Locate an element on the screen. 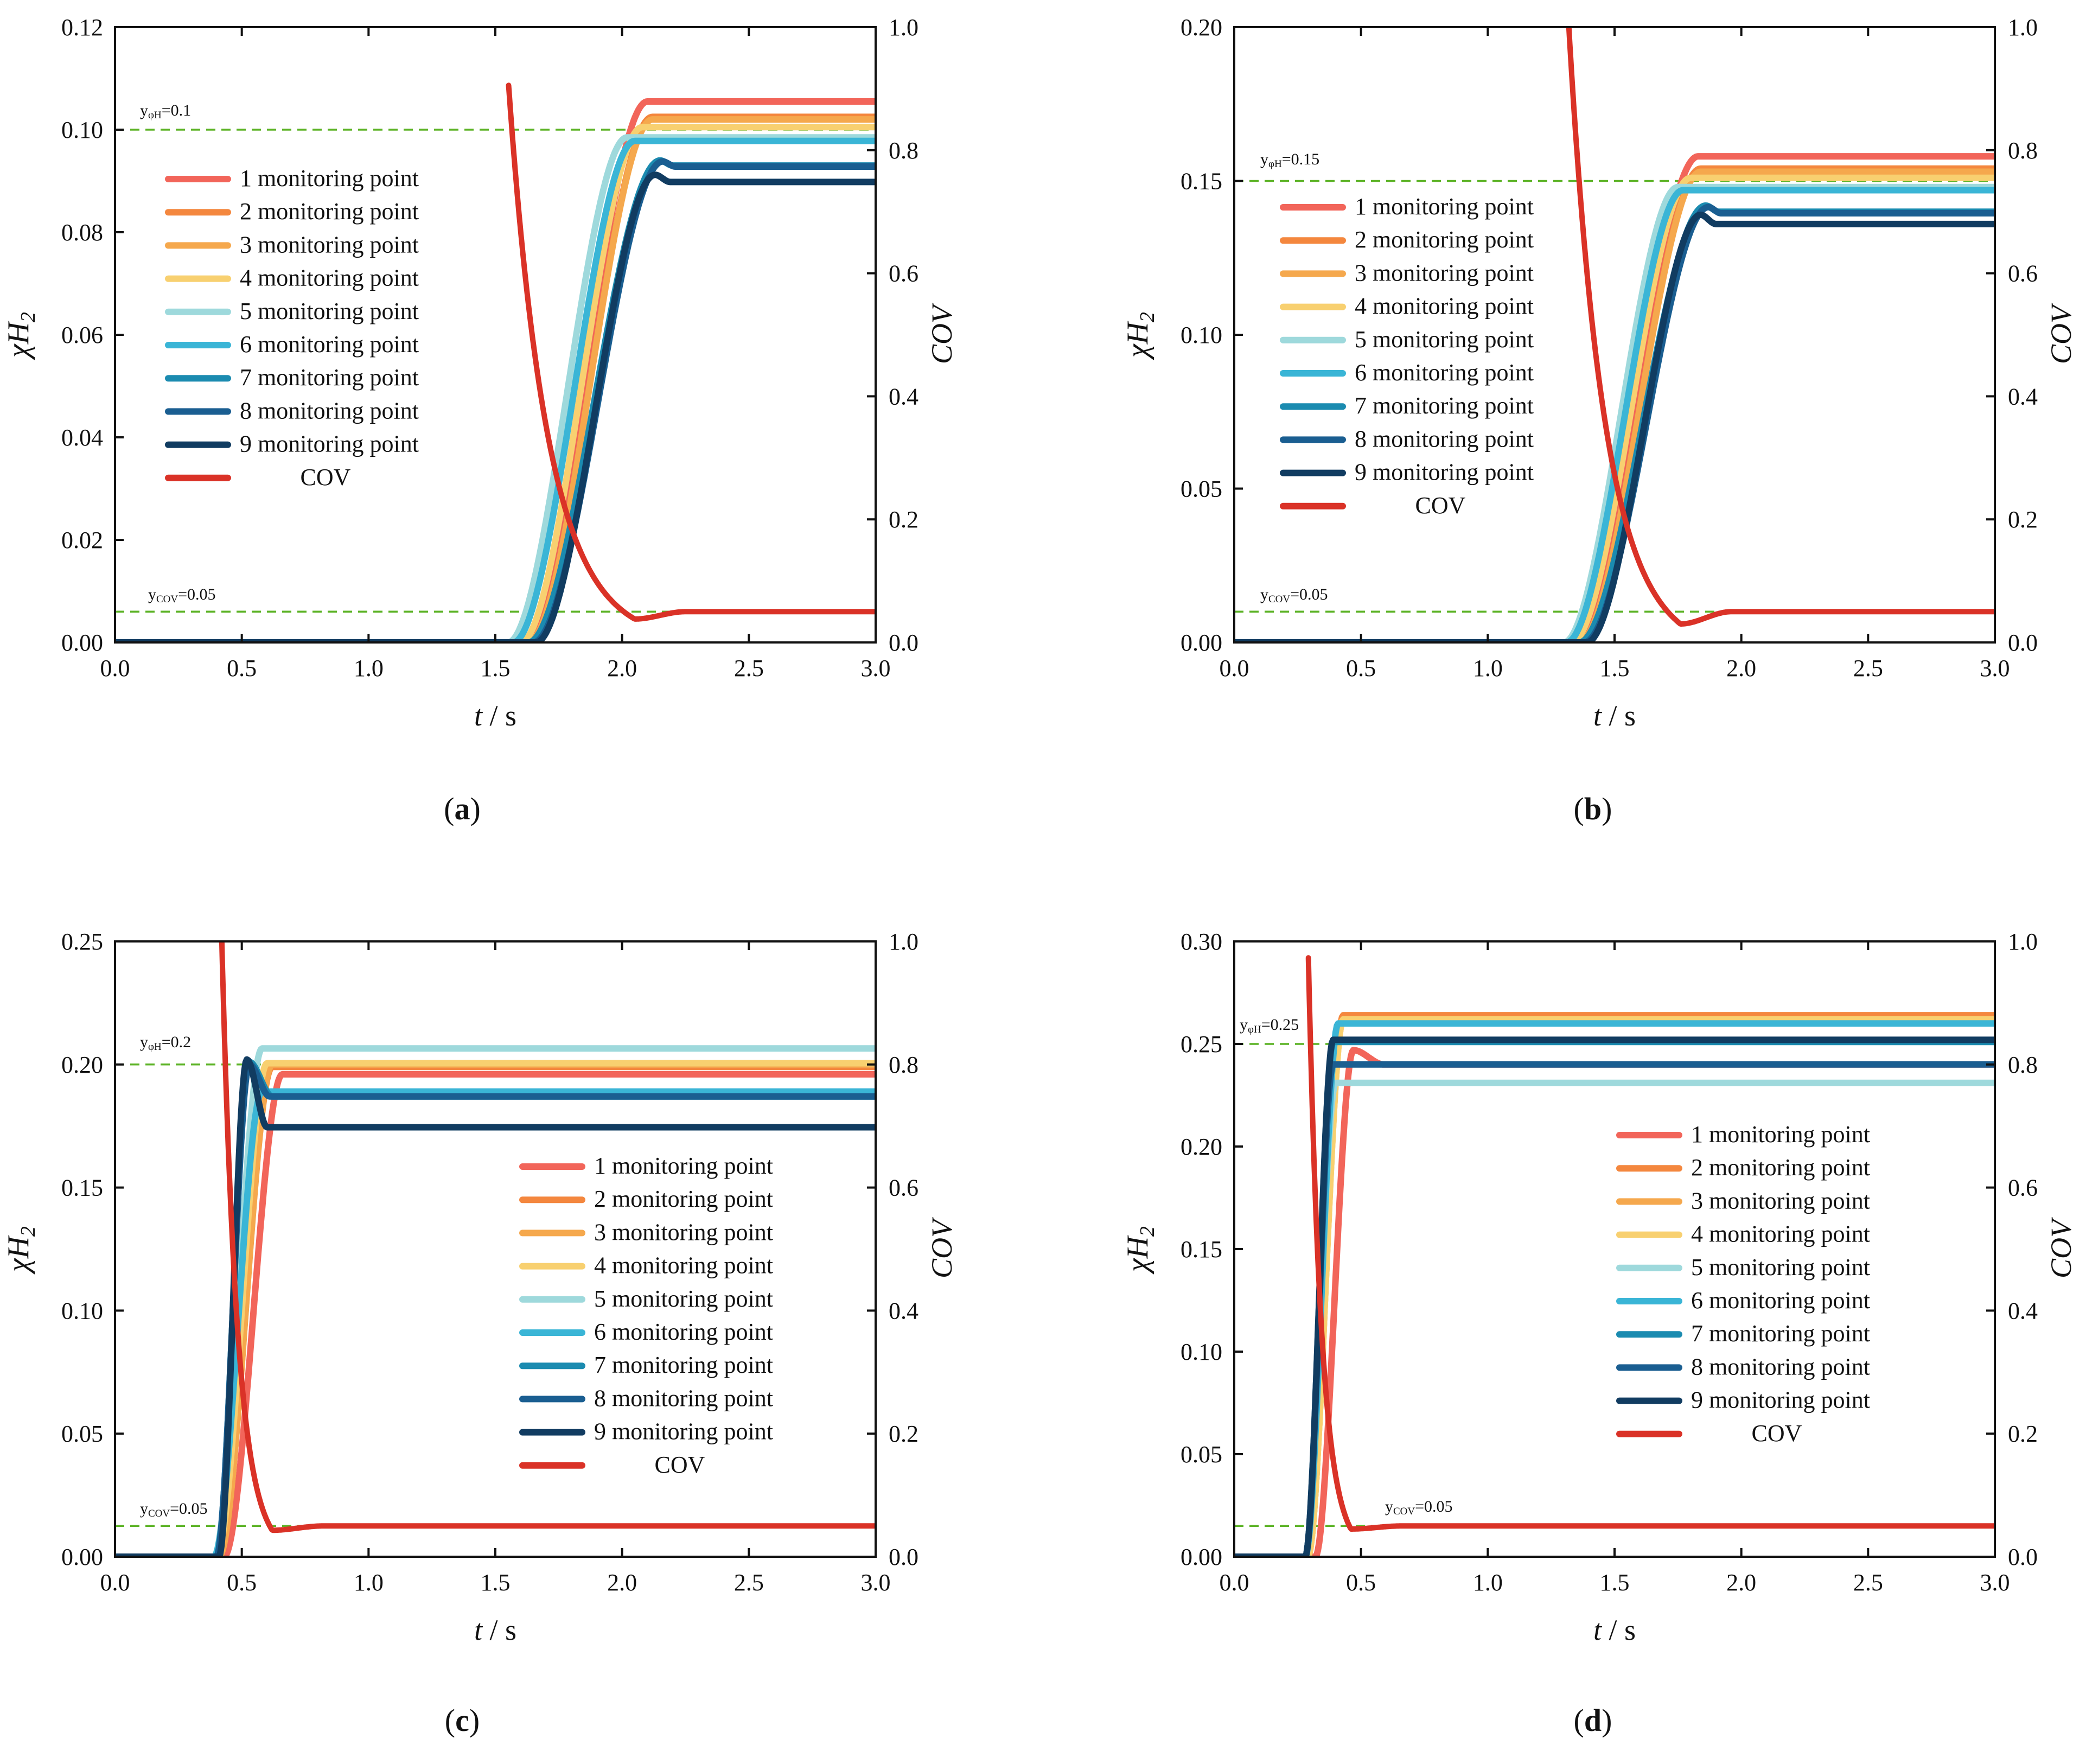 The height and width of the screenshot is (1764, 2086). panel-label: (c) is located at coordinates (462, 1721).